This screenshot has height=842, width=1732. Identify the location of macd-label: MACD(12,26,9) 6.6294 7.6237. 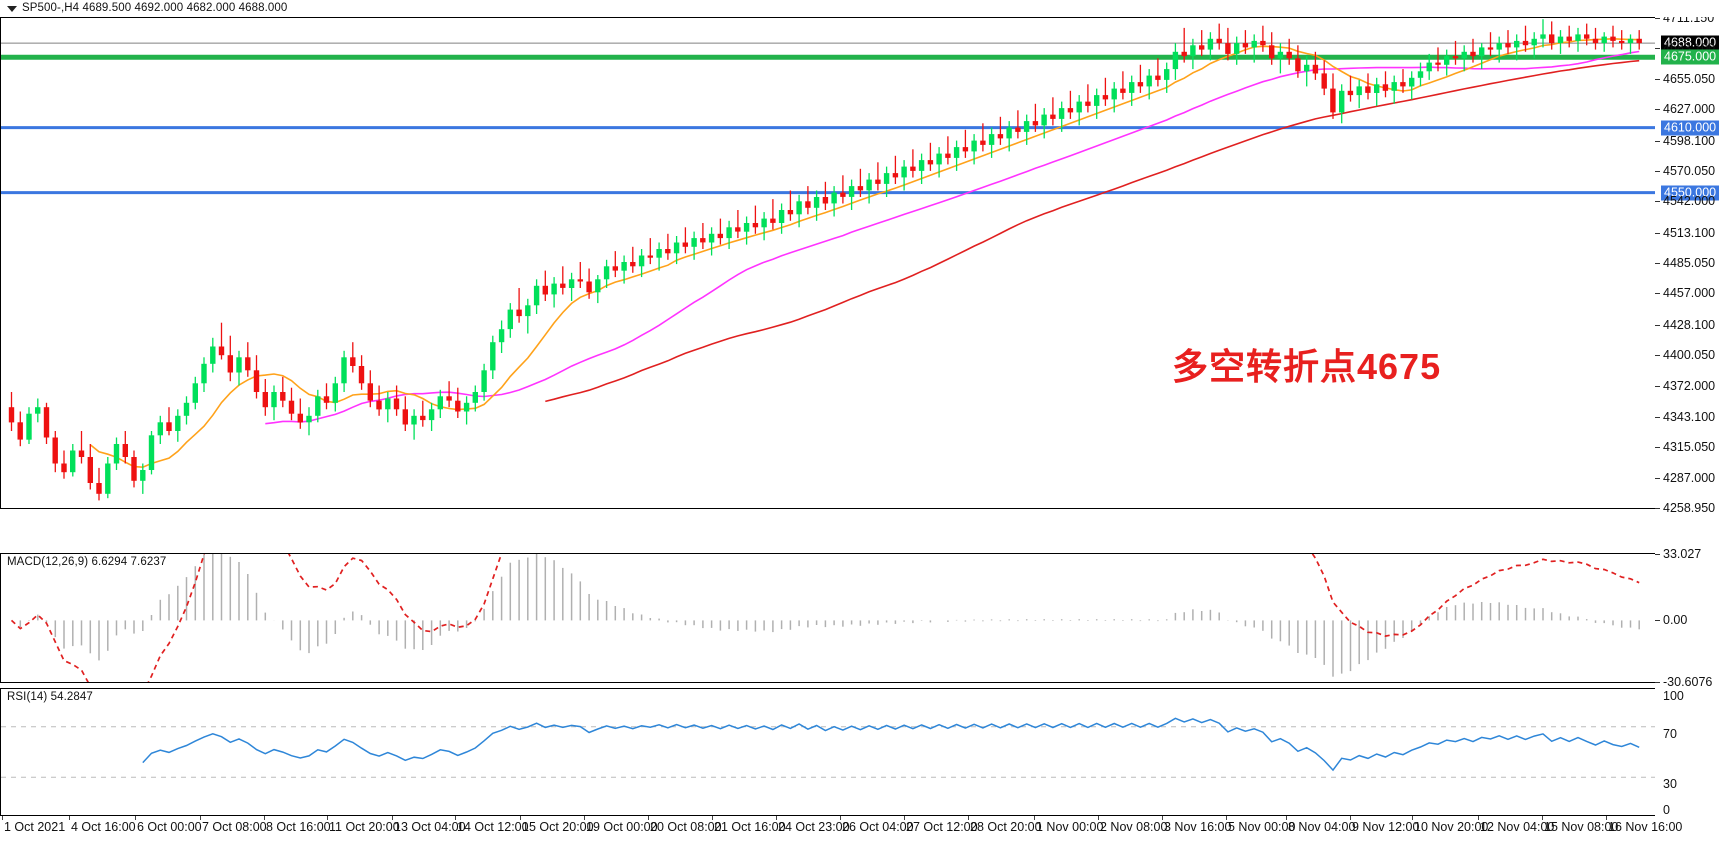
(87, 562).